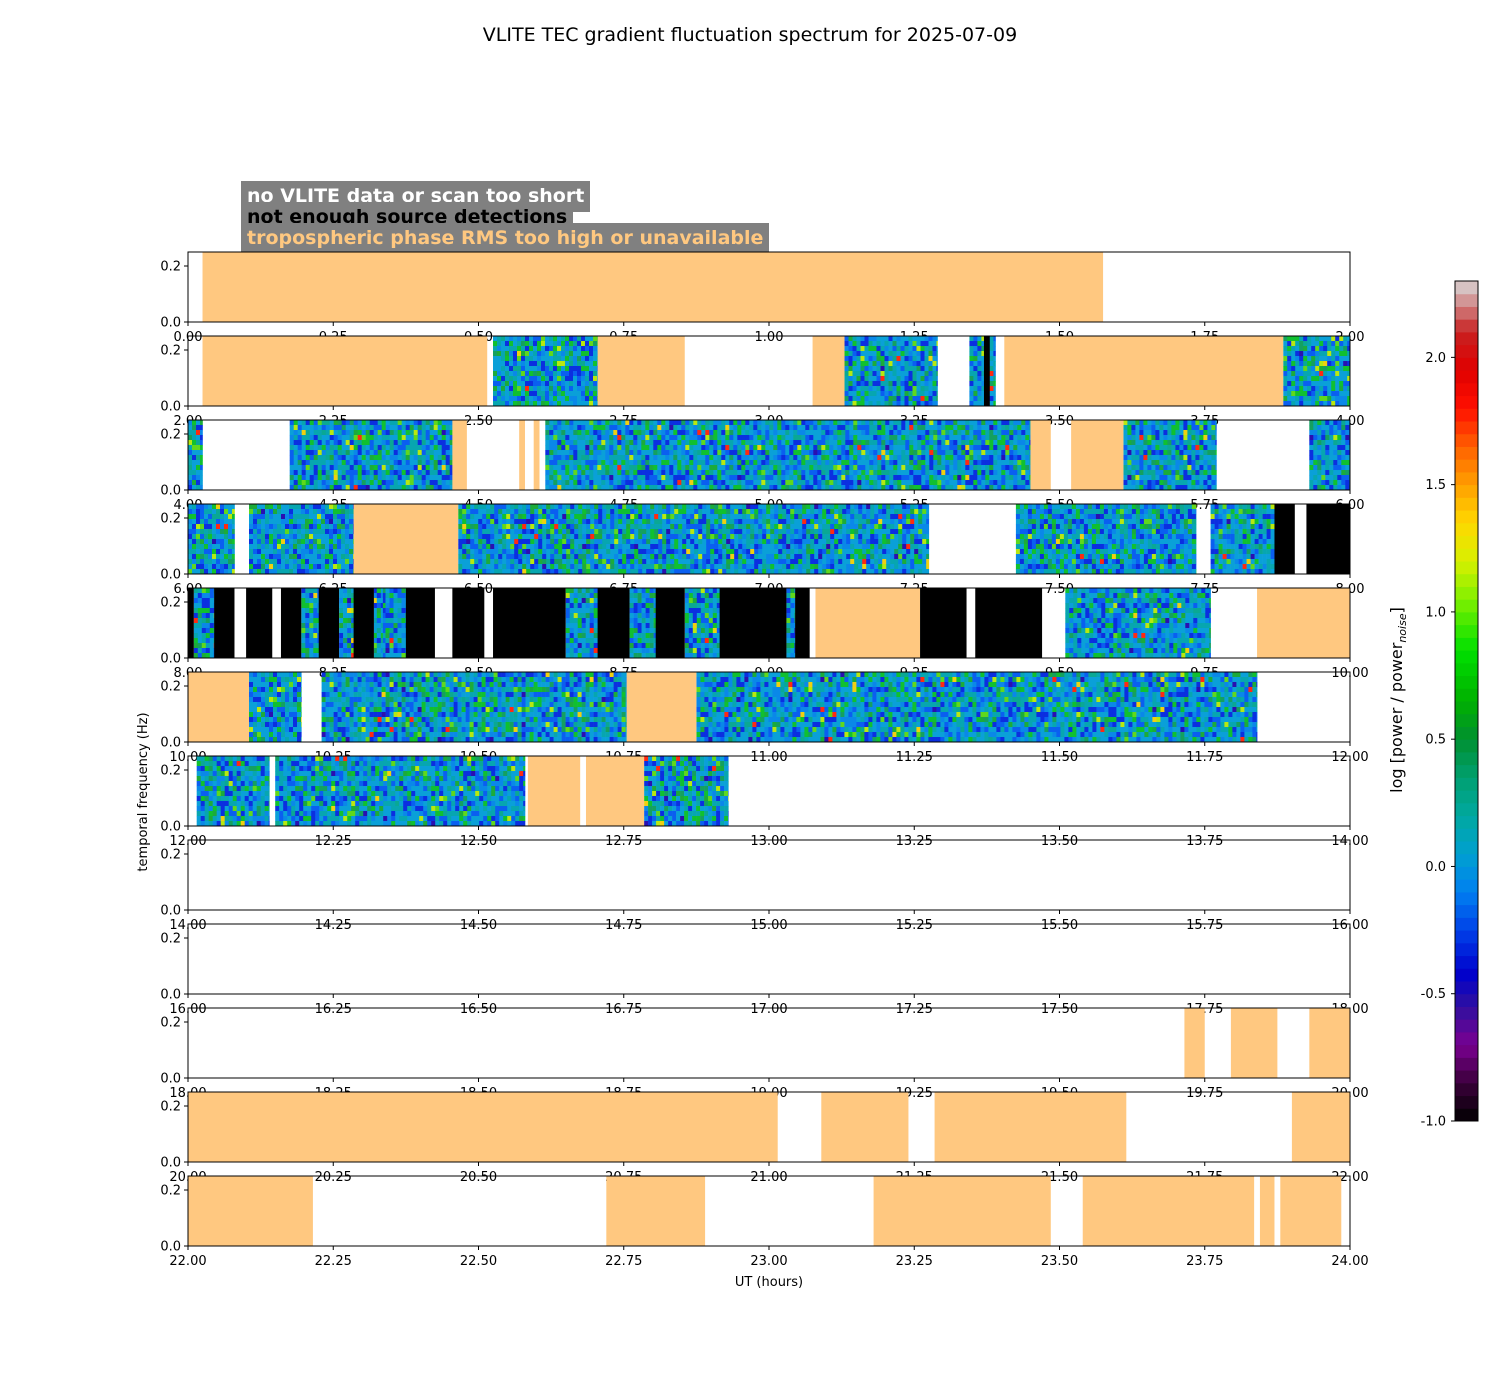 The width and height of the screenshot is (1500, 1400). What do you see at coordinates (768, 1177) in the screenshot?
I see `x-tick-label: 21.00` at bounding box center [768, 1177].